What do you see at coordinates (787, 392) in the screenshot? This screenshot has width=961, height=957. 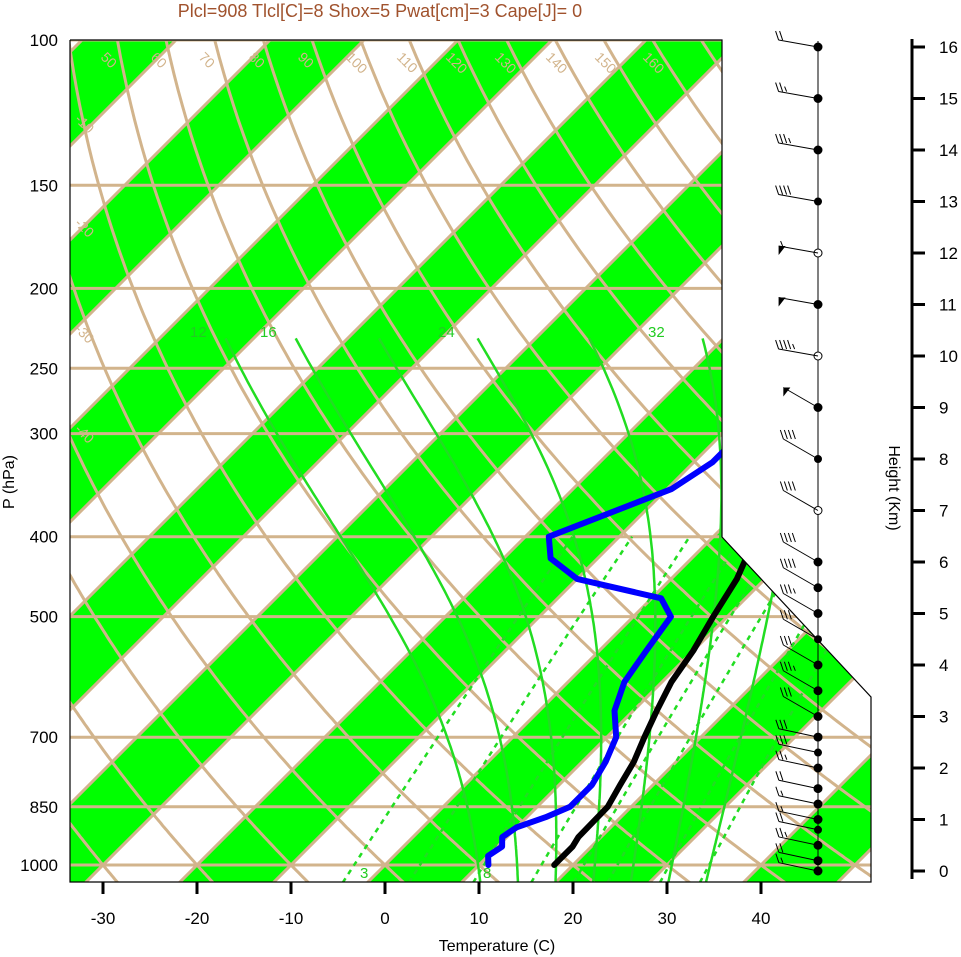 I see `wind-barb-pennant` at bounding box center [787, 392].